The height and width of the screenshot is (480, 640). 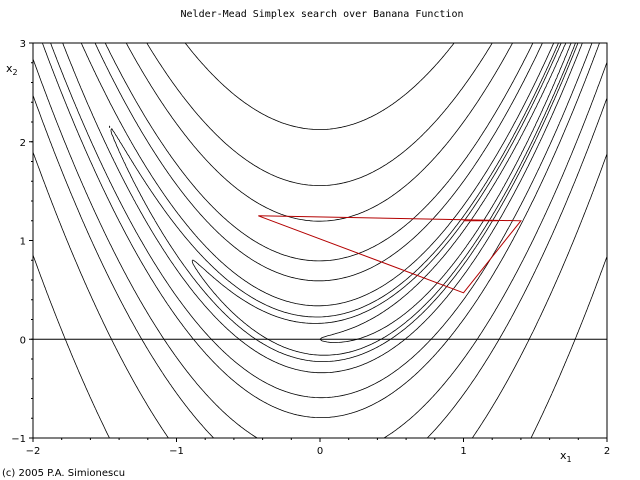 I want to click on y-tick-label: 2, so click(x=23, y=143).